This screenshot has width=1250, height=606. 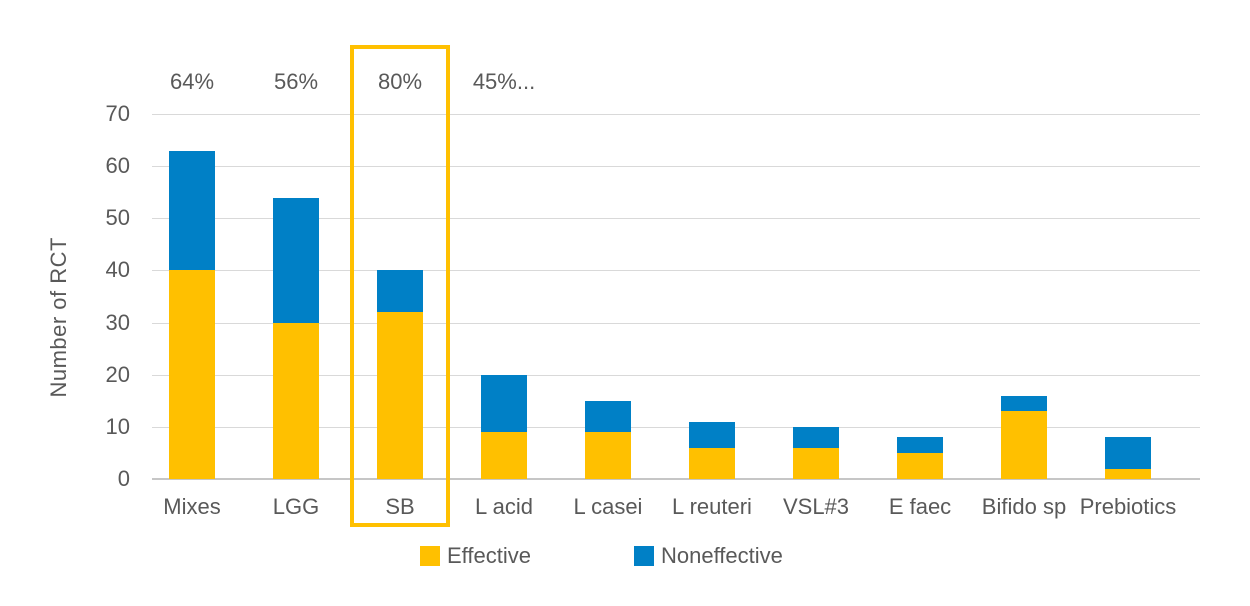 I want to click on x-axis-label: SB, so click(x=400, y=506).